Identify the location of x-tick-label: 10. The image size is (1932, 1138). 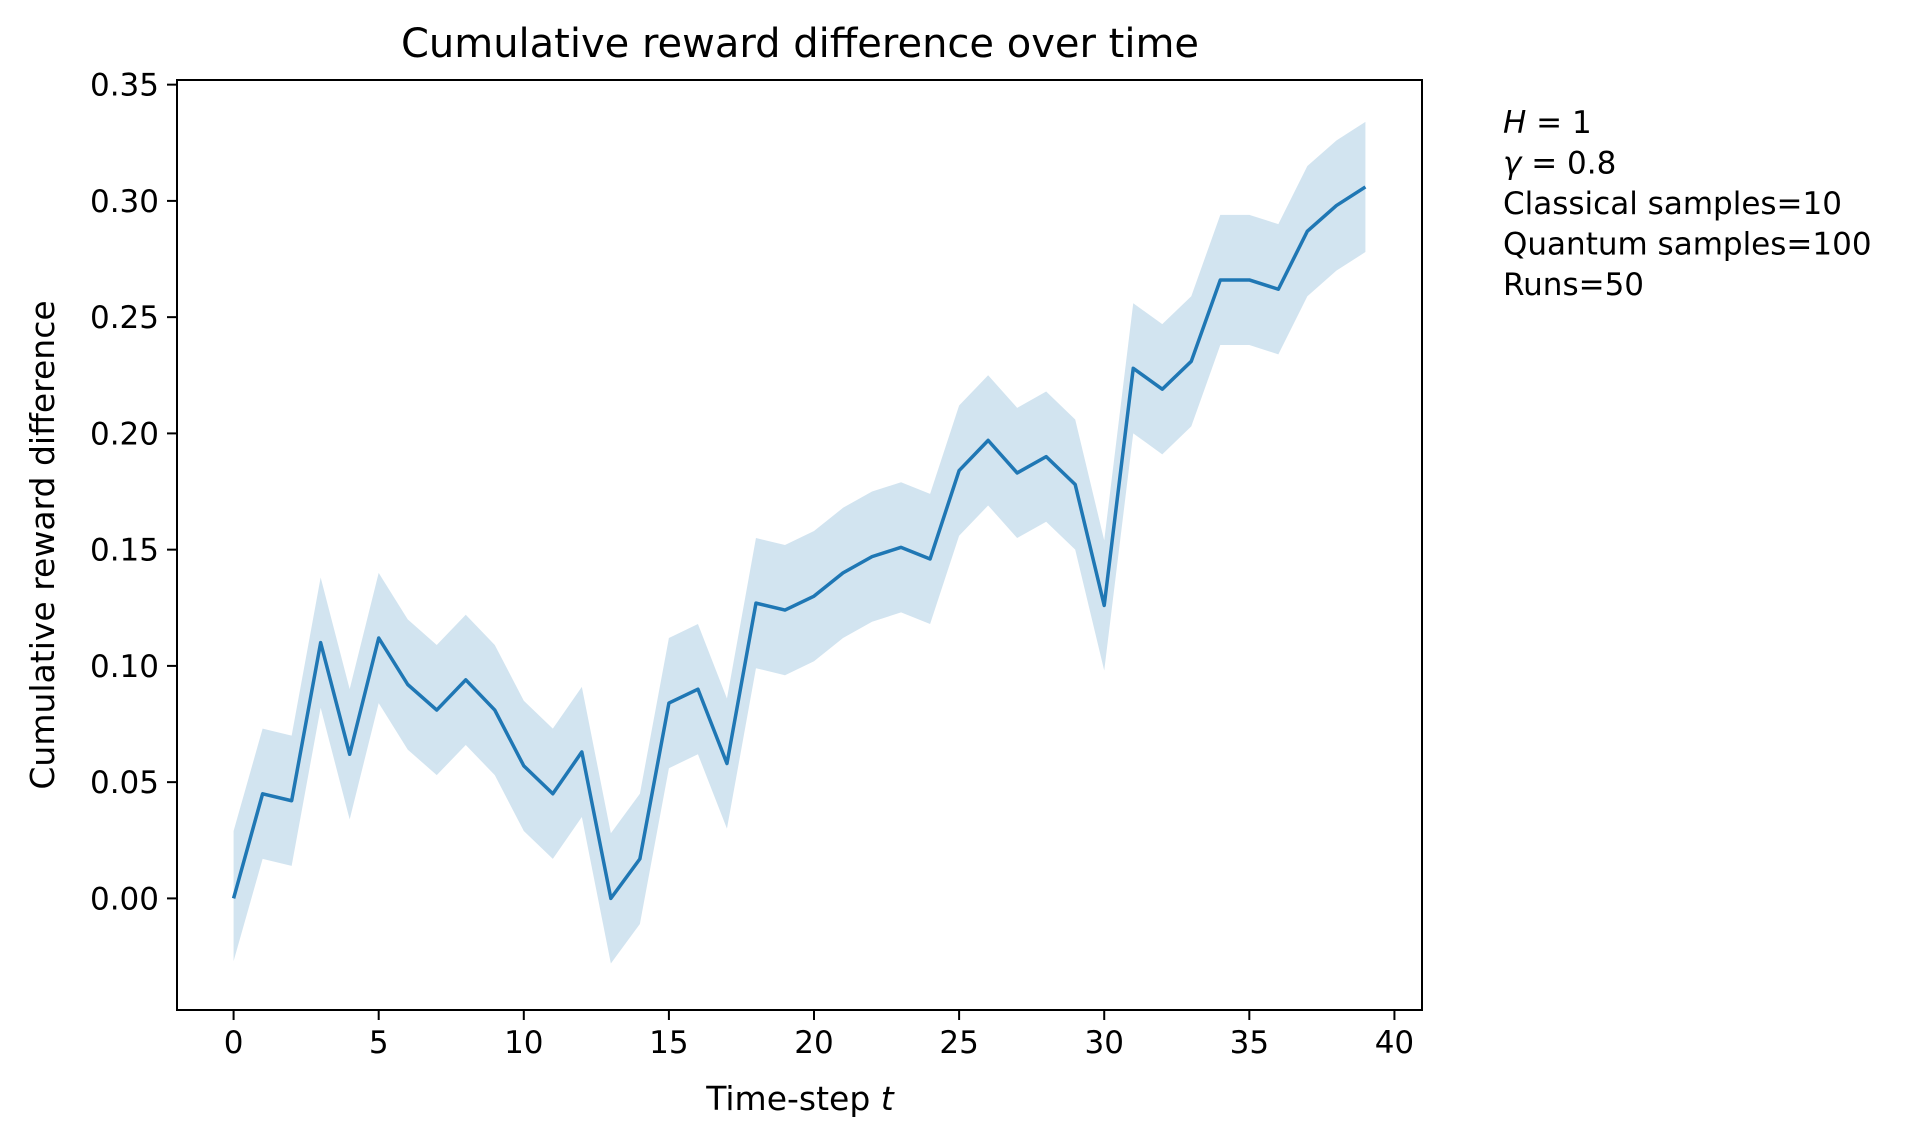
(523, 1043).